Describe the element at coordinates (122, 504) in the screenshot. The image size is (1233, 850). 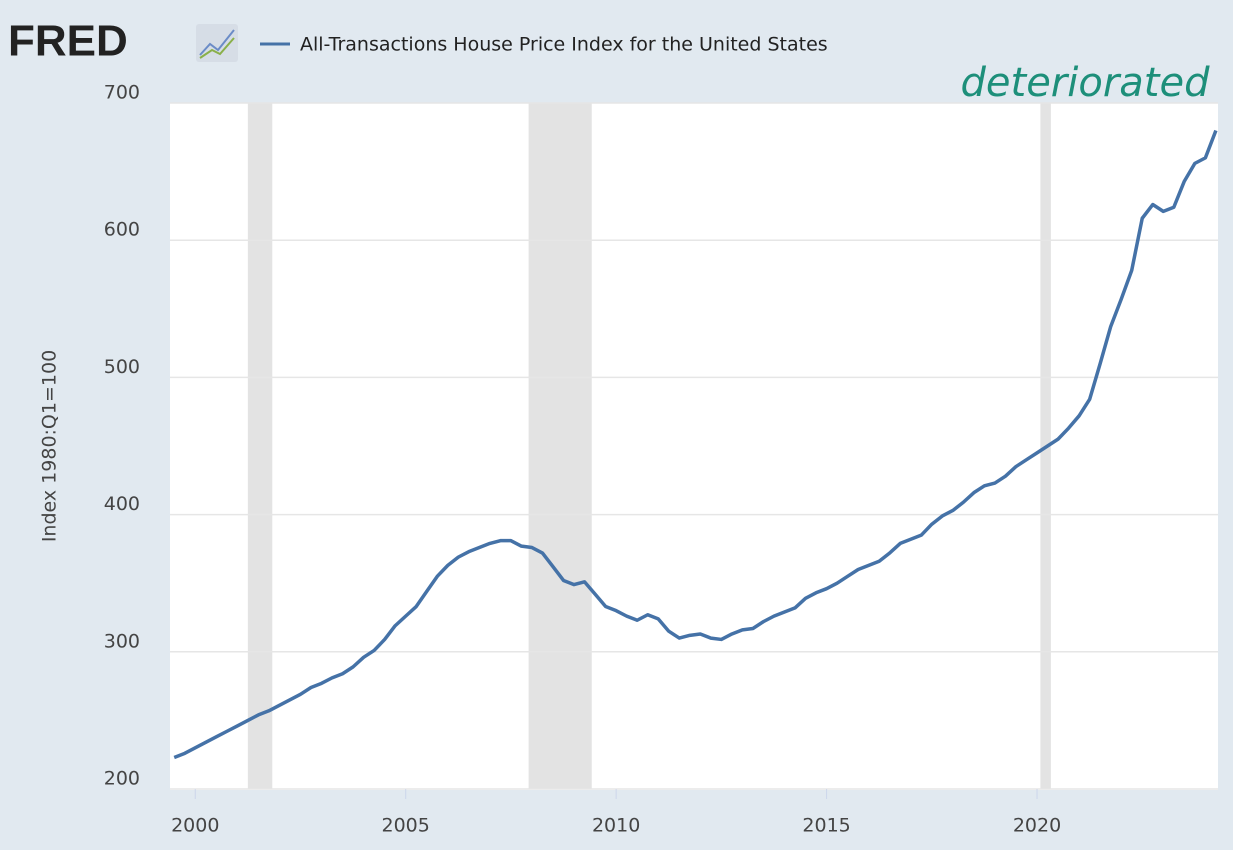
I see `y-tick-label: 400` at that location.